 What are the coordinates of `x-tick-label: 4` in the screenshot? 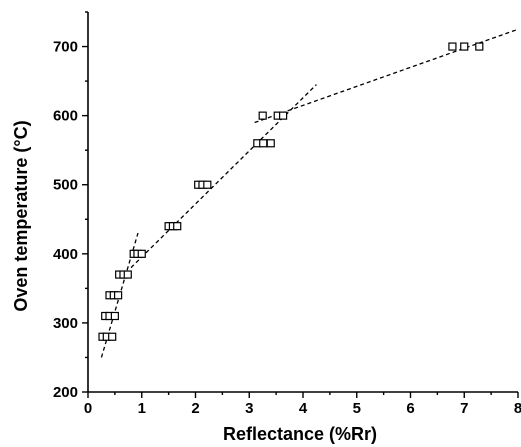 It's located at (303, 408).